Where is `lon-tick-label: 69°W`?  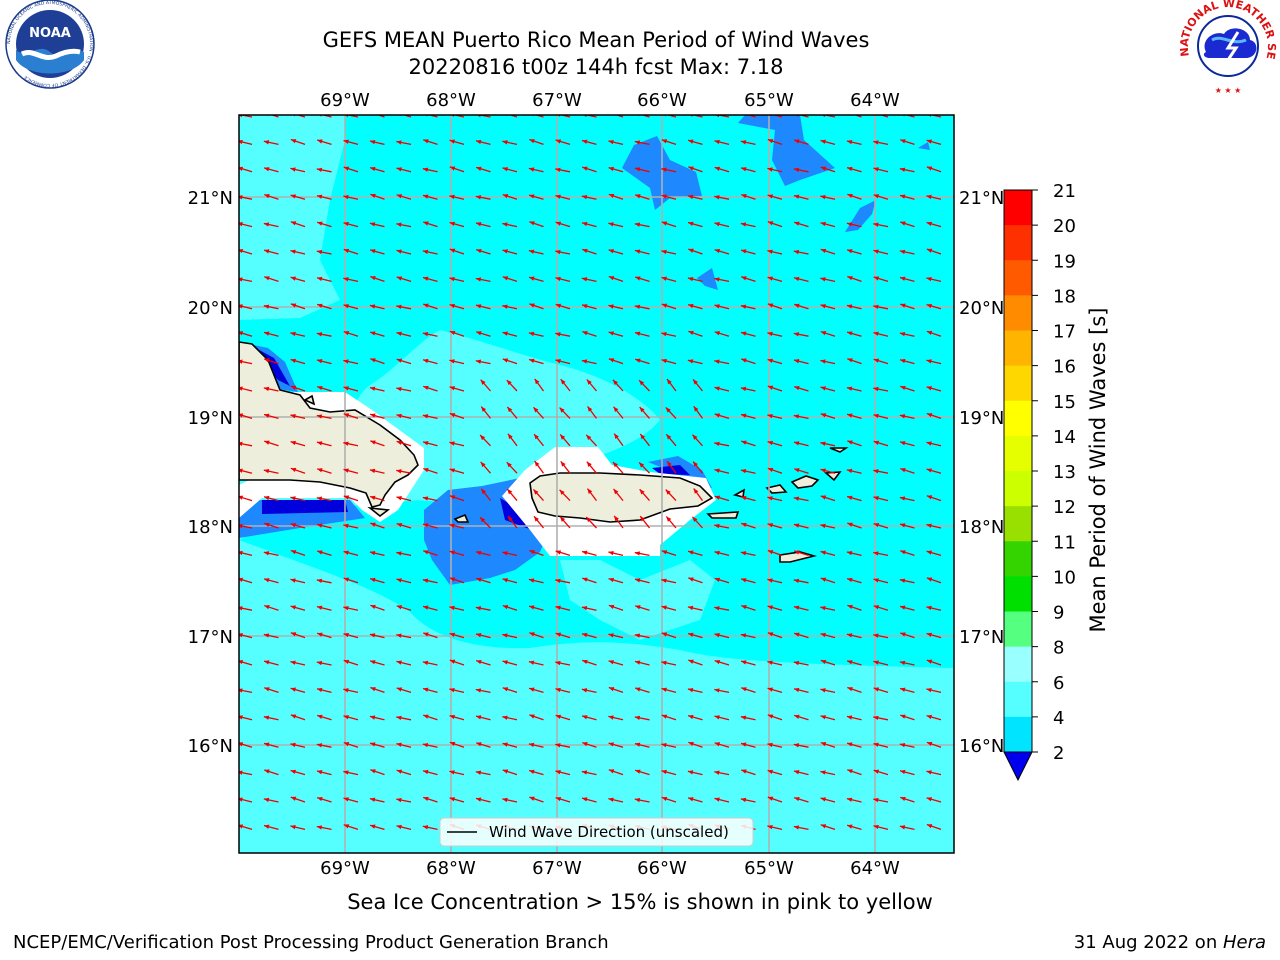 lon-tick-label: 69°W is located at coordinates (345, 100).